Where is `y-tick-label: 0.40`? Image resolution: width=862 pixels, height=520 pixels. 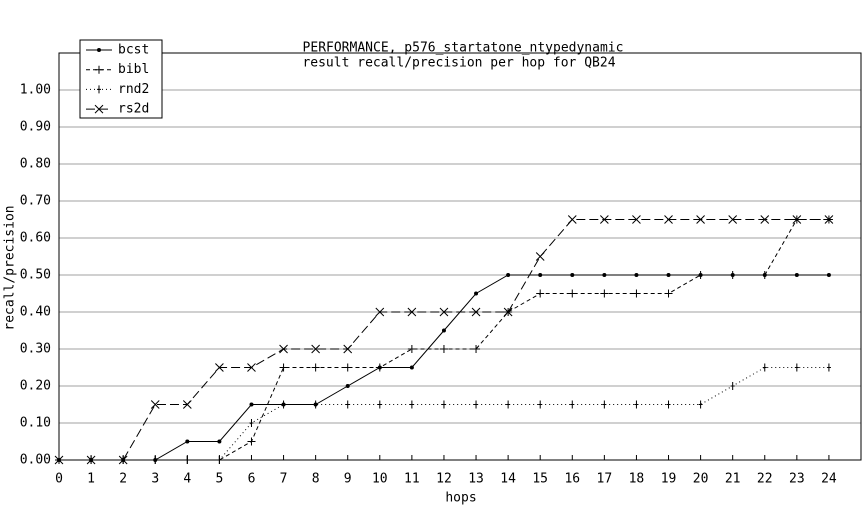 y-tick-label: 0.40 is located at coordinates (35, 312).